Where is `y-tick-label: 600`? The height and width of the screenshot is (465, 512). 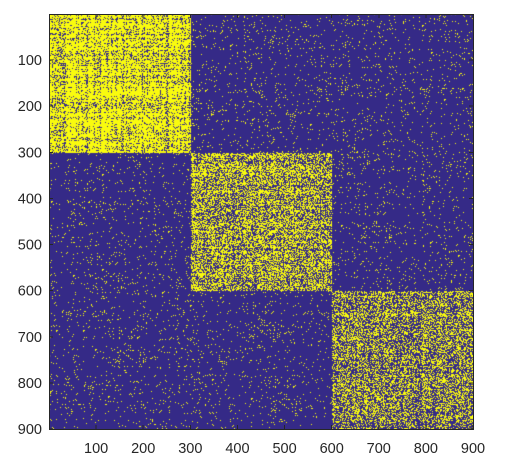
y-tick-label: 600 is located at coordinates (30, 292).